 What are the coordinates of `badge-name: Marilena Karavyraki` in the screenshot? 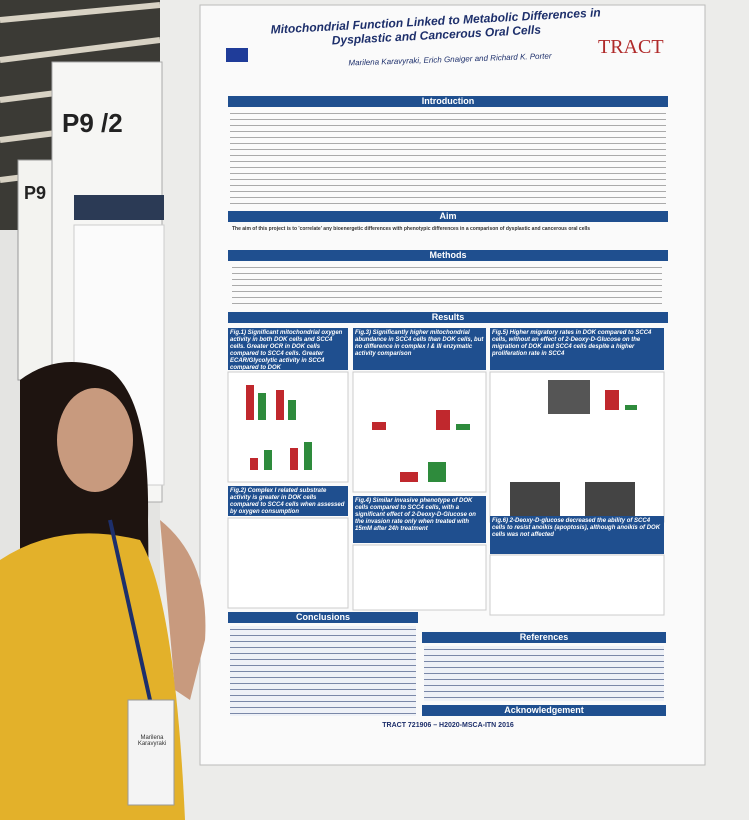 It's located at (152, 741).